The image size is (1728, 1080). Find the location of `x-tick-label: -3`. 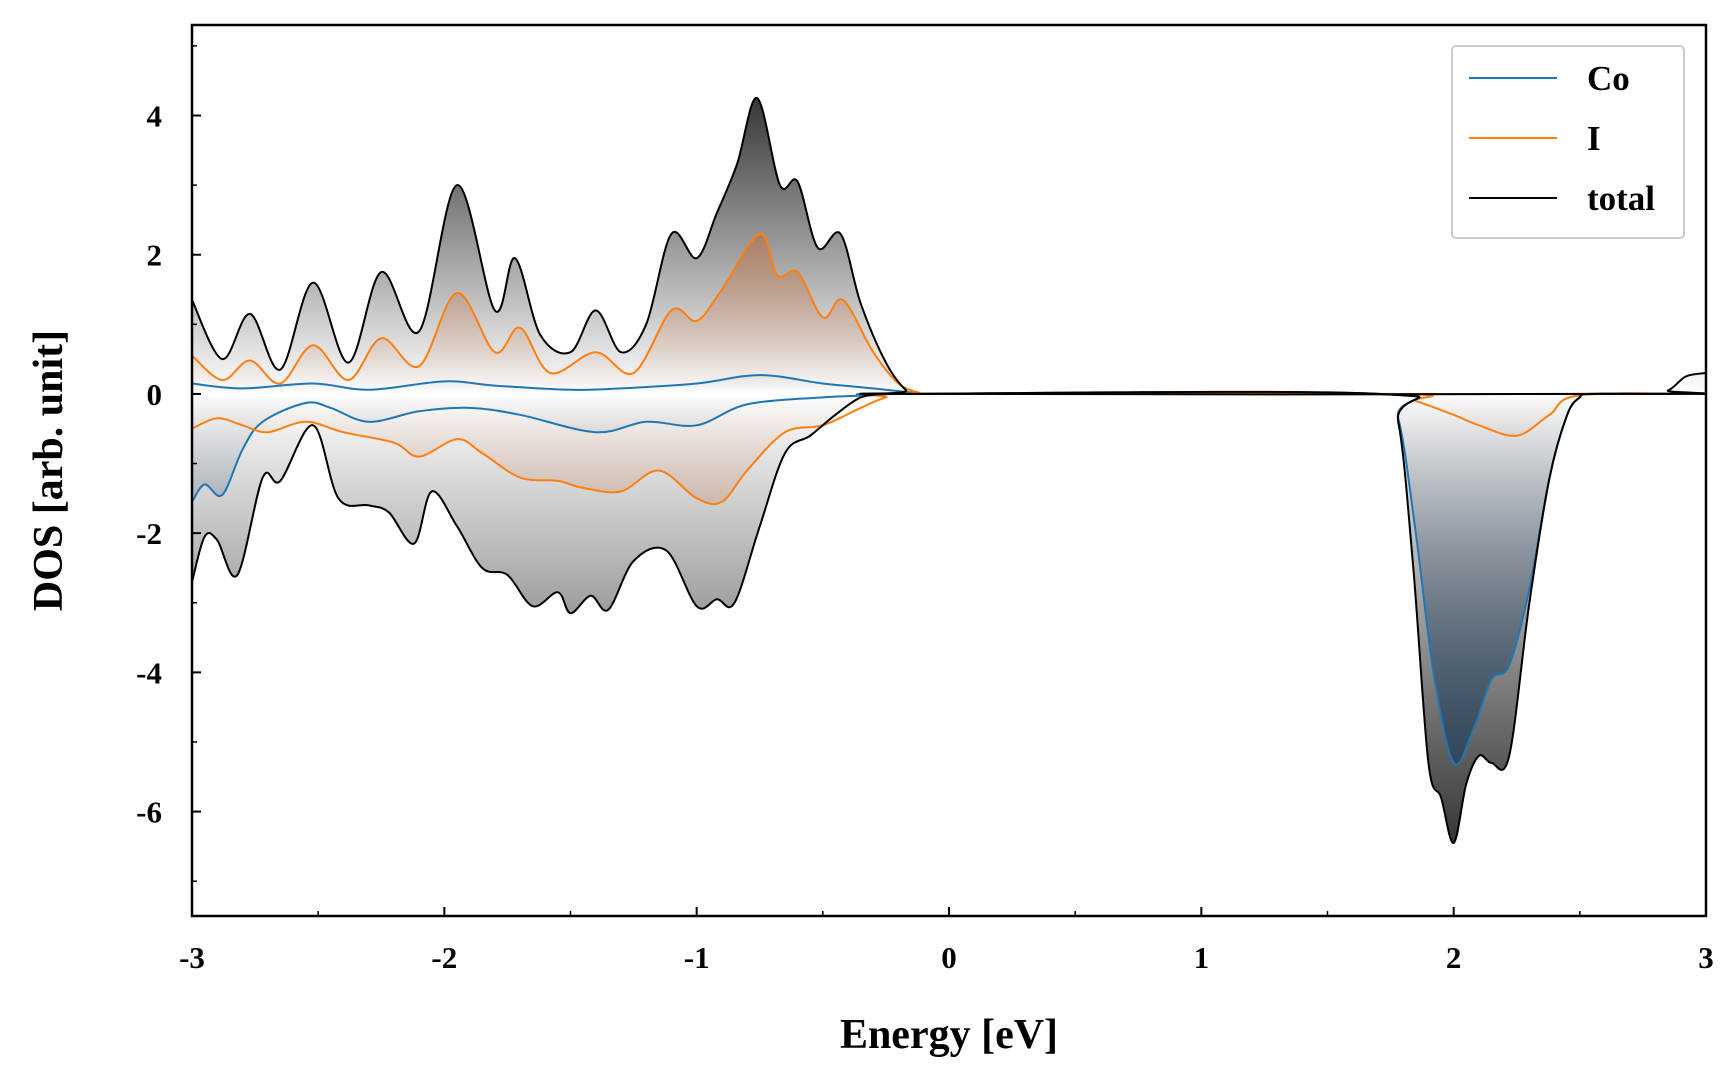

x-tick-label: -3 is located at coordinates (192, 957).